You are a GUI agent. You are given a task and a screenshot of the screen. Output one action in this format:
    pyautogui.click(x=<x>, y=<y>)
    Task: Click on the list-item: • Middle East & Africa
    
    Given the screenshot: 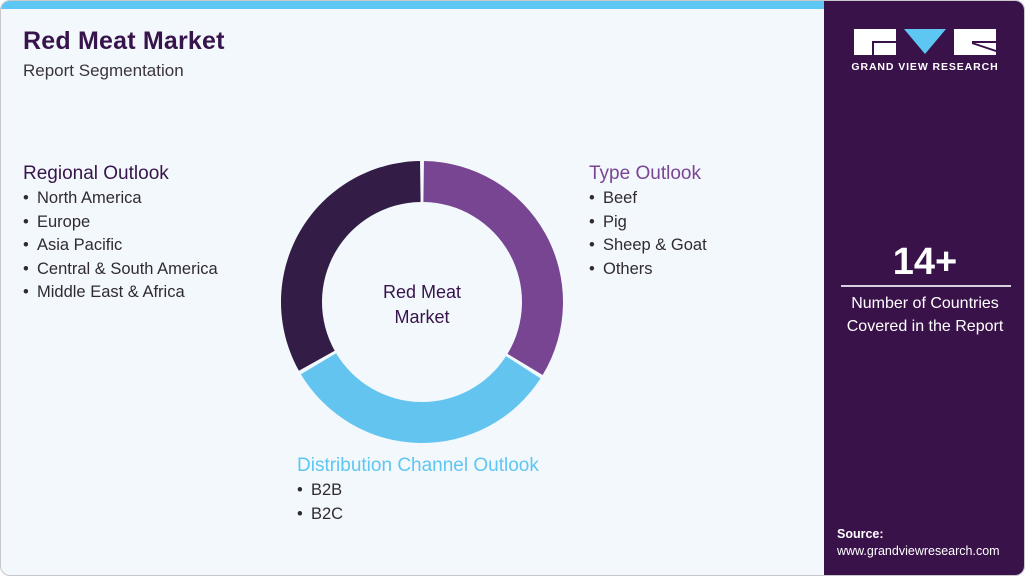 What is the action you would take?
    pyautogui.click(x=120, y=293)
    